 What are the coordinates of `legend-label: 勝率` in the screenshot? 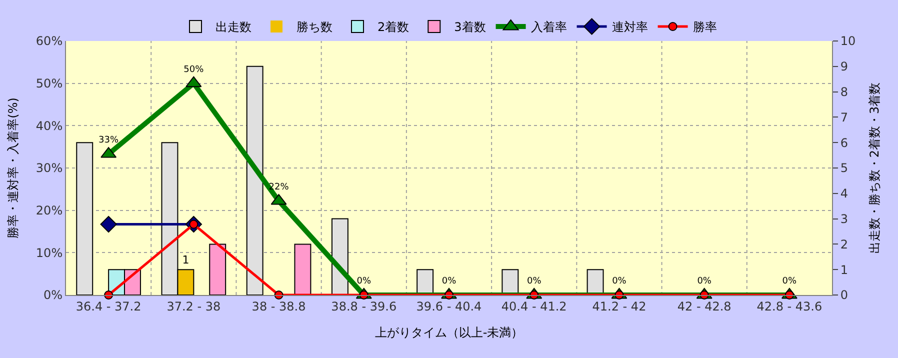 It's located at (704, 27).